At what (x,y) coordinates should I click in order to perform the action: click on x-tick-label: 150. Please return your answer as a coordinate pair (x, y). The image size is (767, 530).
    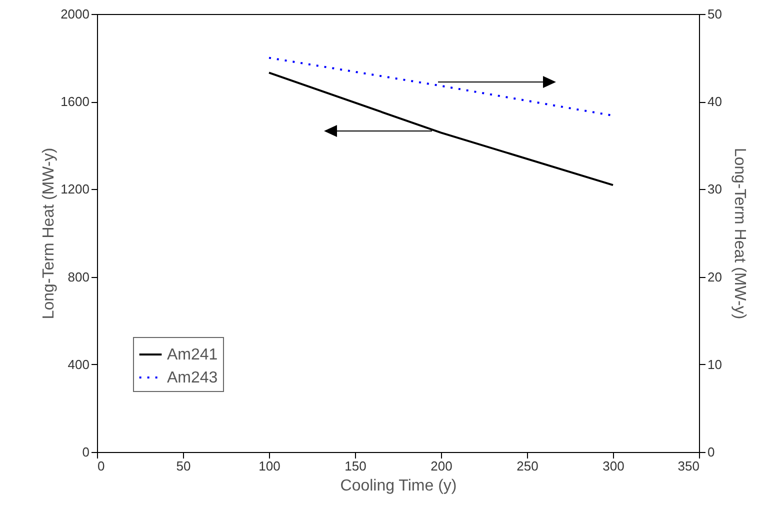
    Looking at the image, I should click on (355, 466).